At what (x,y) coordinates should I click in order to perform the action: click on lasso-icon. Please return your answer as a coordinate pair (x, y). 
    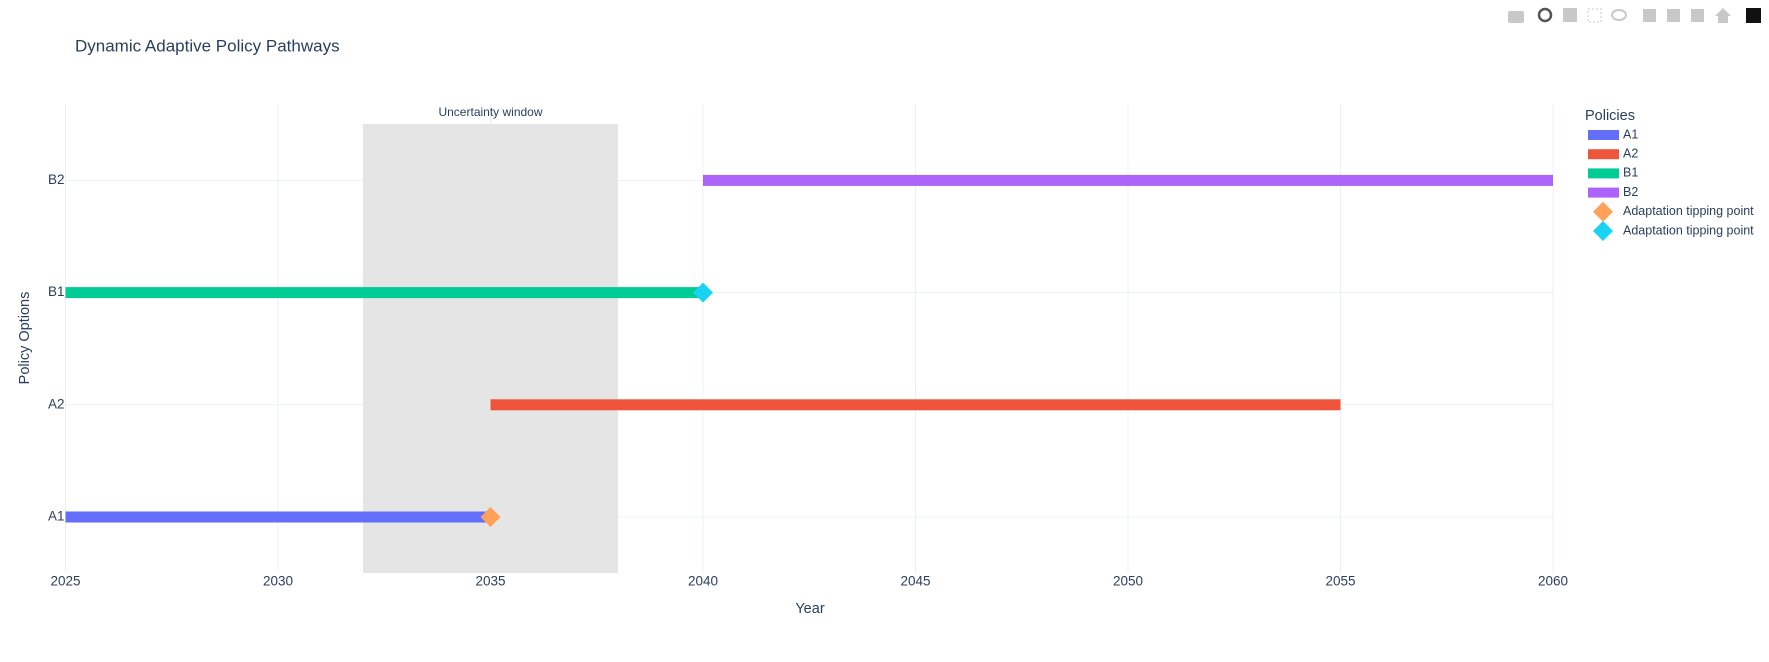
    Looking at the image, I should click on (1619, 15).